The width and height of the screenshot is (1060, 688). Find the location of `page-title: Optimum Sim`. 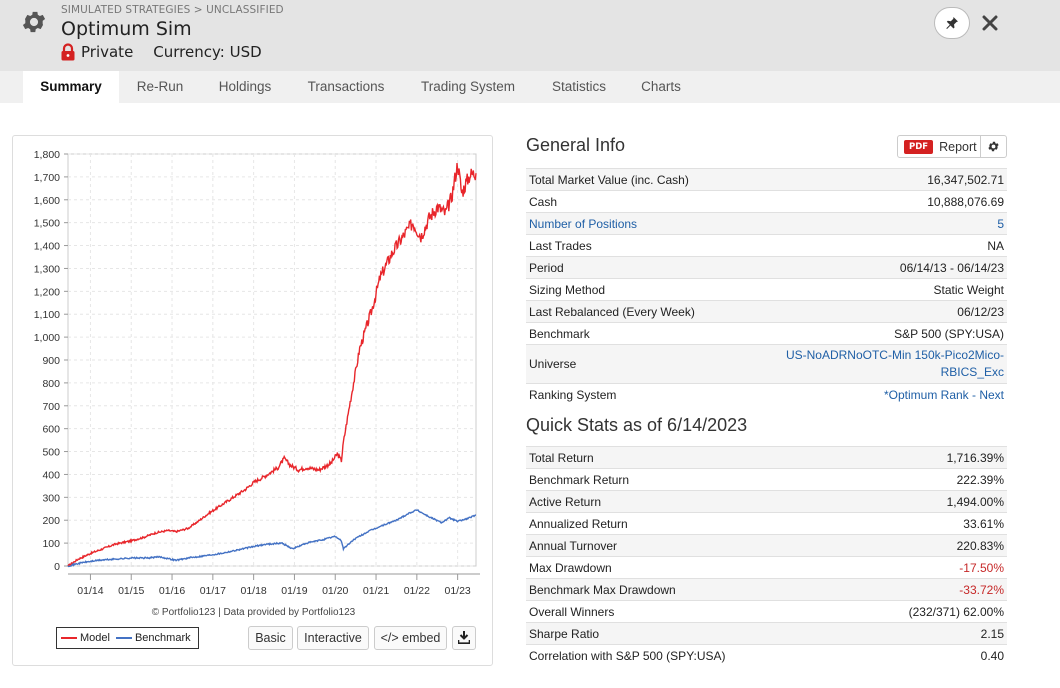

page-title: Optimum Sim is located at coordinates (126, 29).